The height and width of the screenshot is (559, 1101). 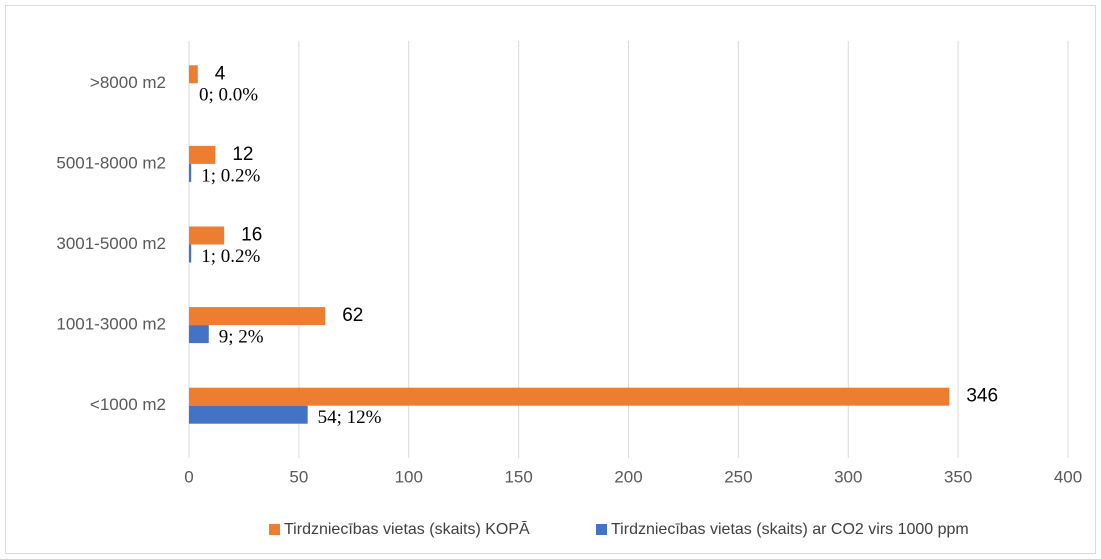 What do you see at coordinates (241, 336) in the screenshot?
I see `data-label: 9; 2%` at bounding box center [241, 336].